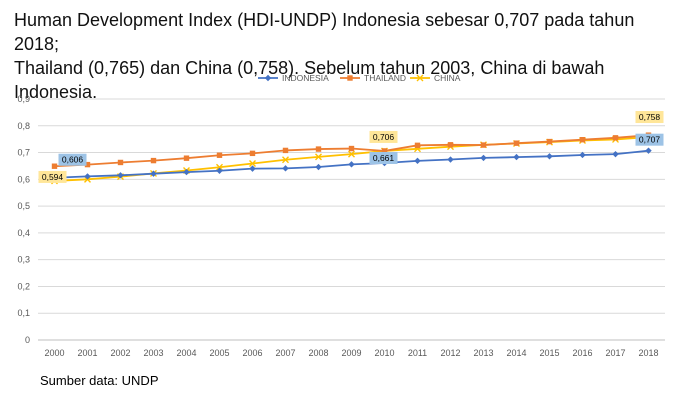 The image size is (679, 406). What do you see at coordinates (582, 353) in the screenshot?
I see `x-tick-label: 2016` at bounding box center [582, 353].